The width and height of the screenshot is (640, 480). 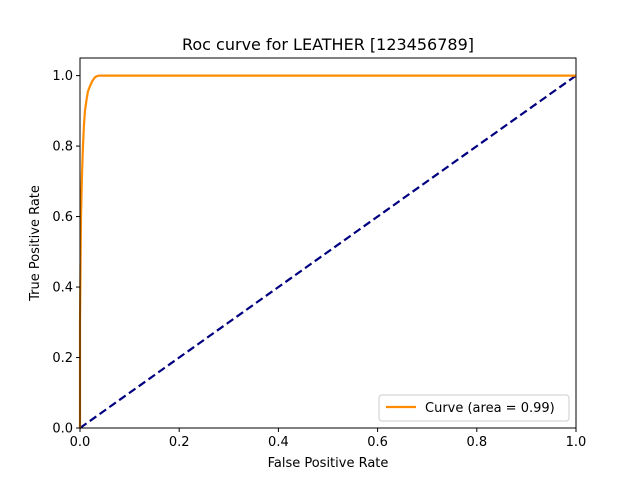 What do you see at coordinates (328, 463) in the screenshot?
I see `x-axis-title: False Positive Rate` at bounding box center [328, 463].